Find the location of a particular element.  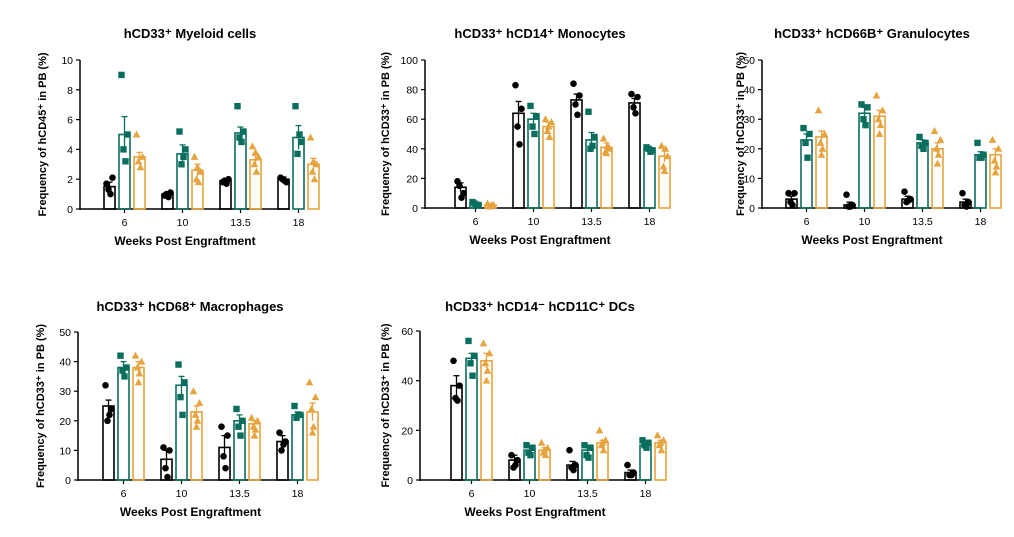

chart-title: hCD33⁺ Myeloid cells is located at coordinates (190, 33).